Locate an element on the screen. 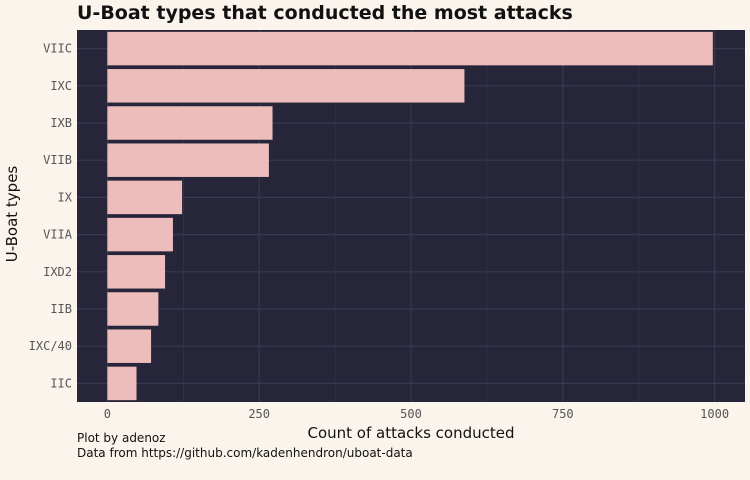  bar-ix is located at coordinates (145, 197).